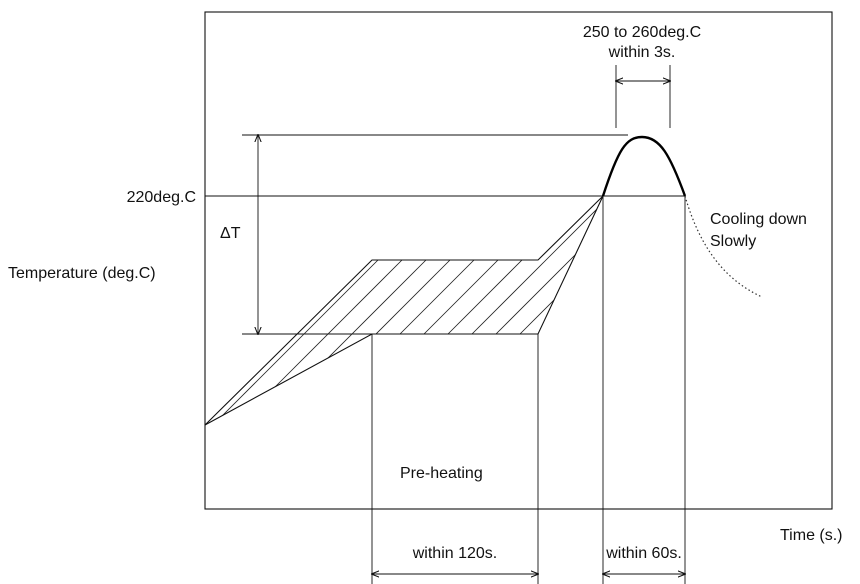 This screenshot has width=860, height=584. Describe the element at coordinates (642, 52) in the screenshot. I see `peak-time-label: within 3s.` at that location.